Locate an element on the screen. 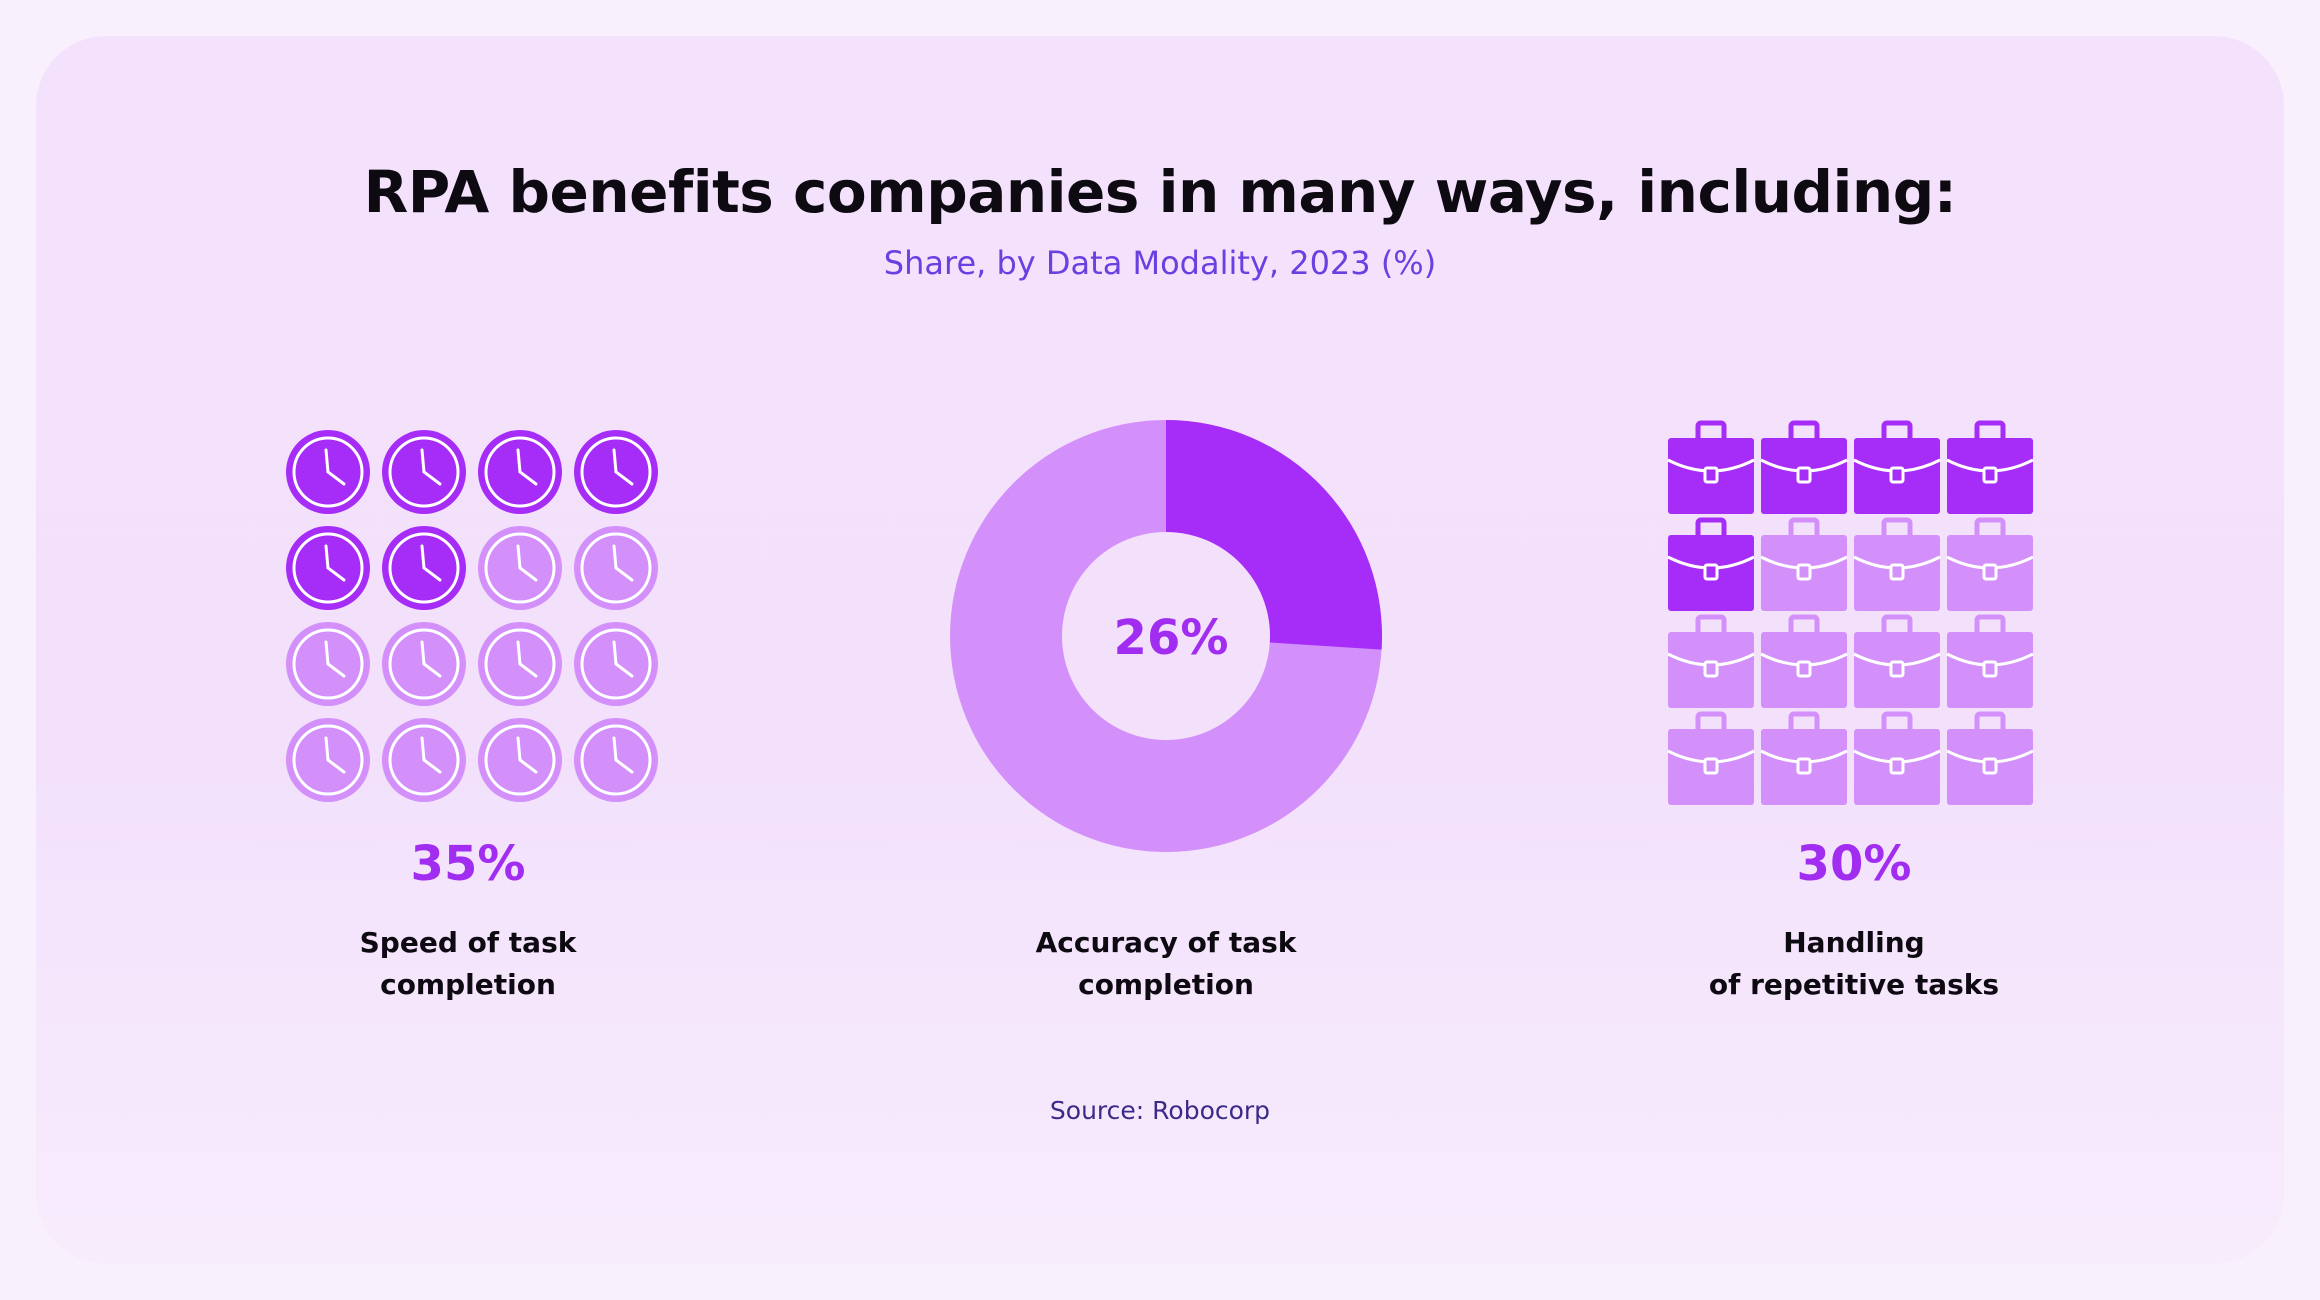 This screenshot has width=2320, height=1300. speed-label-line-2: completion is located at coordinates (468, 984).